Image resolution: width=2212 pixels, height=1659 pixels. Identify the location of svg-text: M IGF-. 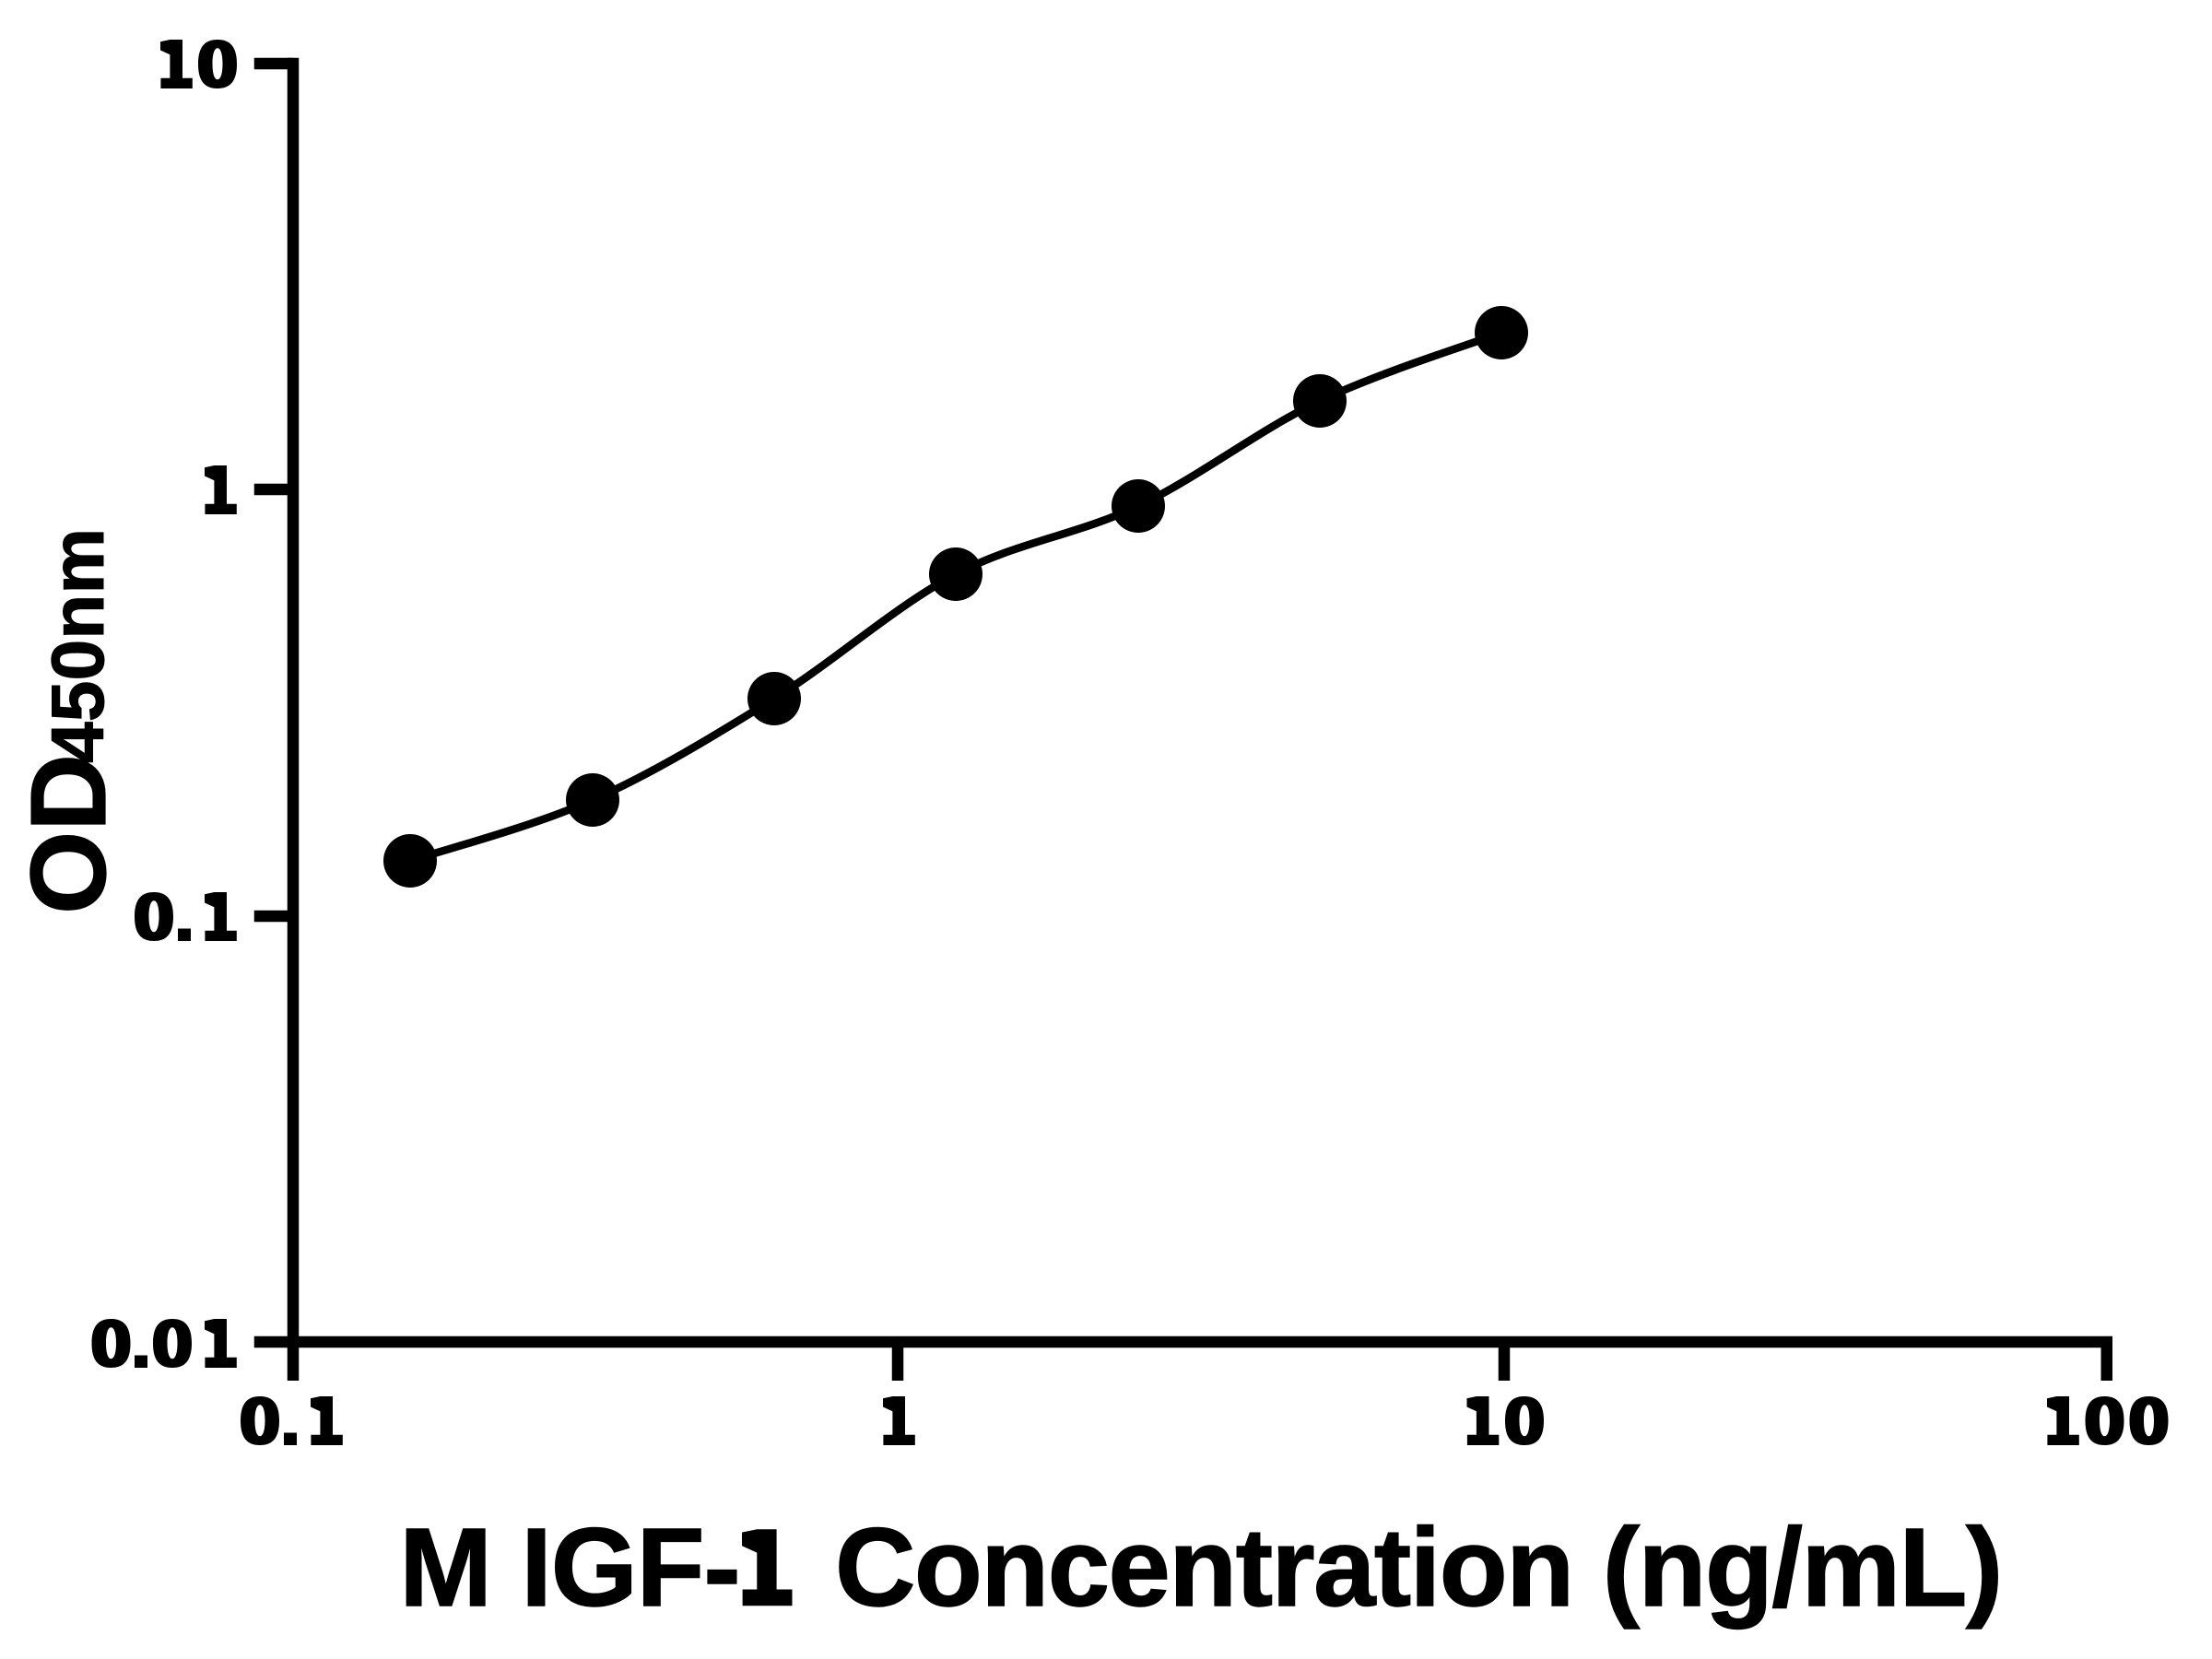
(569, 1567).